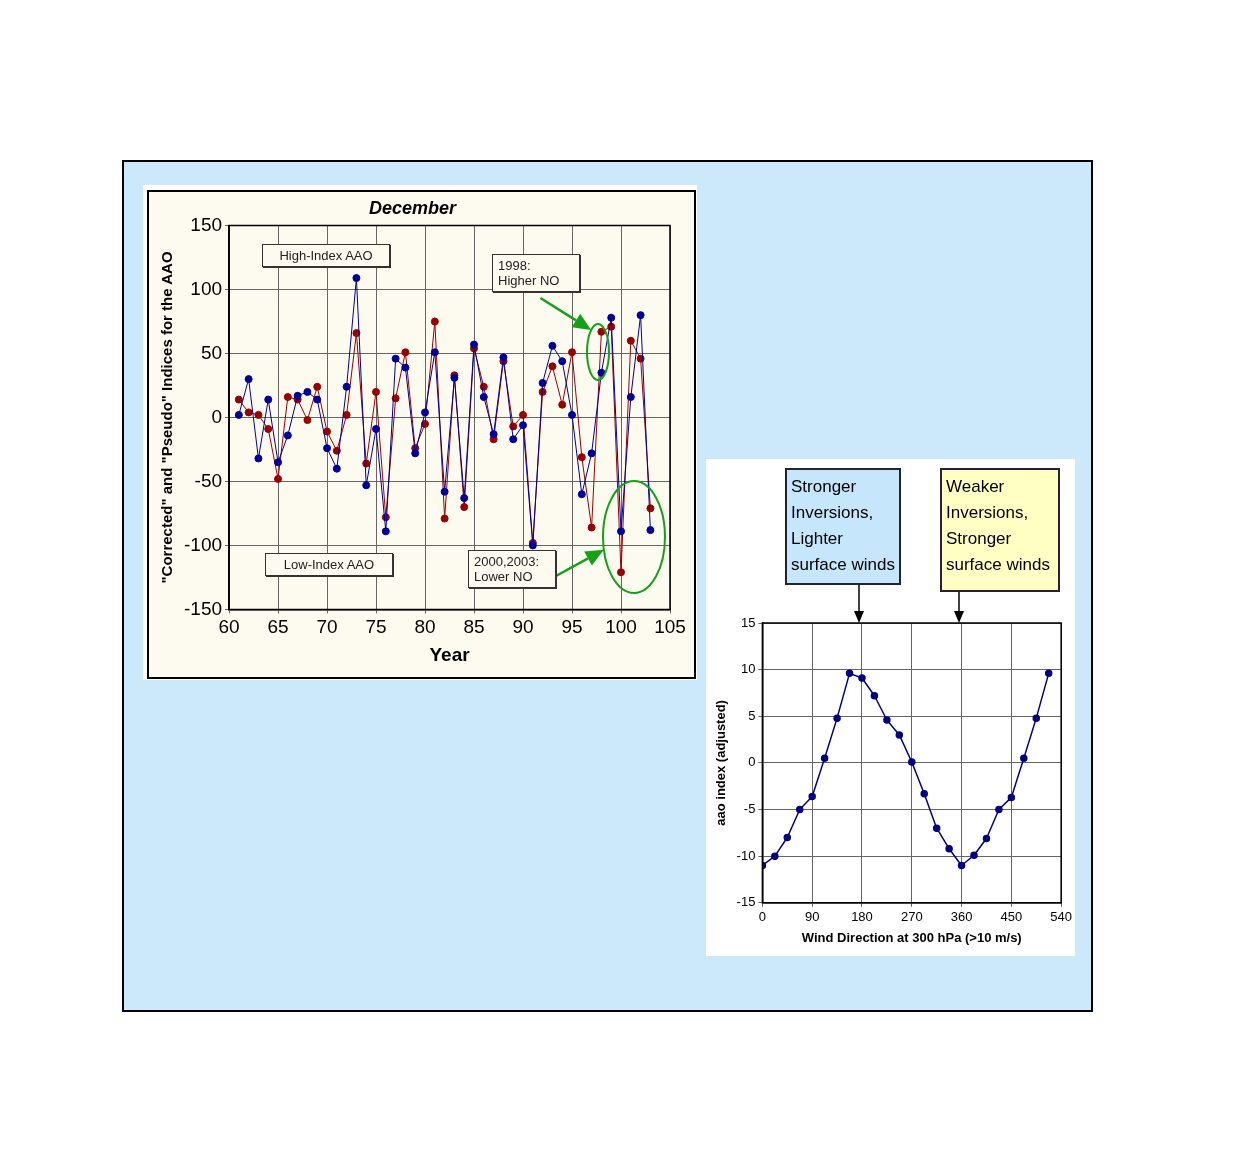  Describe the element at coordinates (450, 654) in the screenshot. I see `x-axis-title: Year` at that location.